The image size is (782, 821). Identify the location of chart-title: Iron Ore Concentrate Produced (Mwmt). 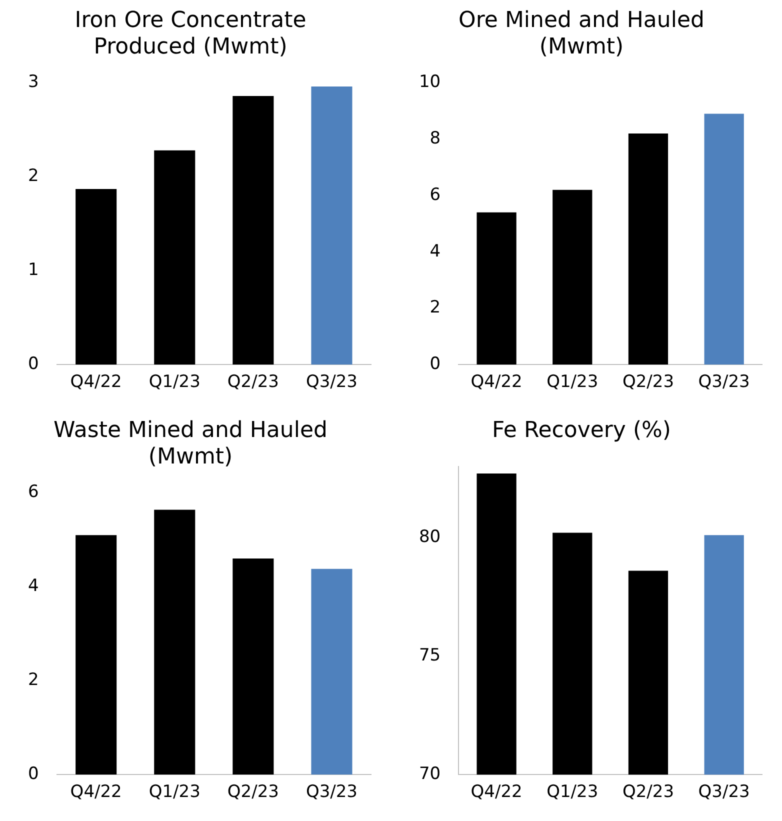
(190, 34).